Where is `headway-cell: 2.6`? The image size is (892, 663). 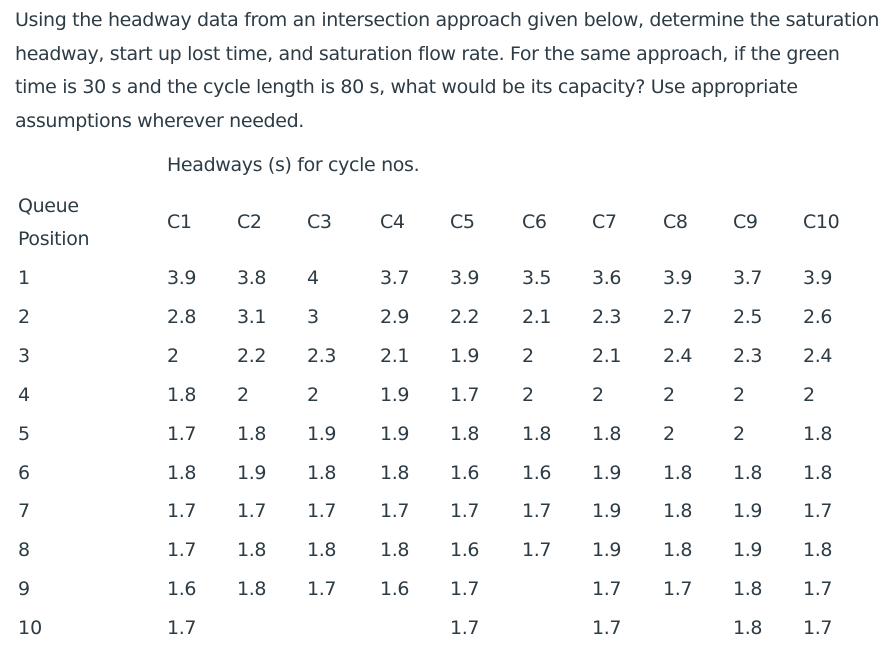 headway-cell: 2.6 is located at coordinates (818, 317).